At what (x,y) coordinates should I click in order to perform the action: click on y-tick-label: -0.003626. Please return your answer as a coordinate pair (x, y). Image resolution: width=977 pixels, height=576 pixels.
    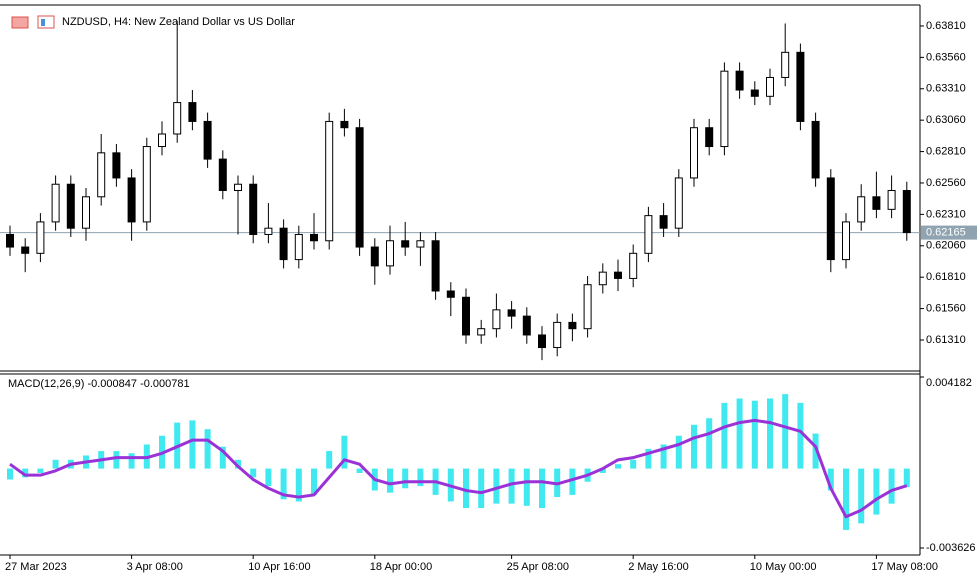
    Looking at the image, I should click on (951, 548).